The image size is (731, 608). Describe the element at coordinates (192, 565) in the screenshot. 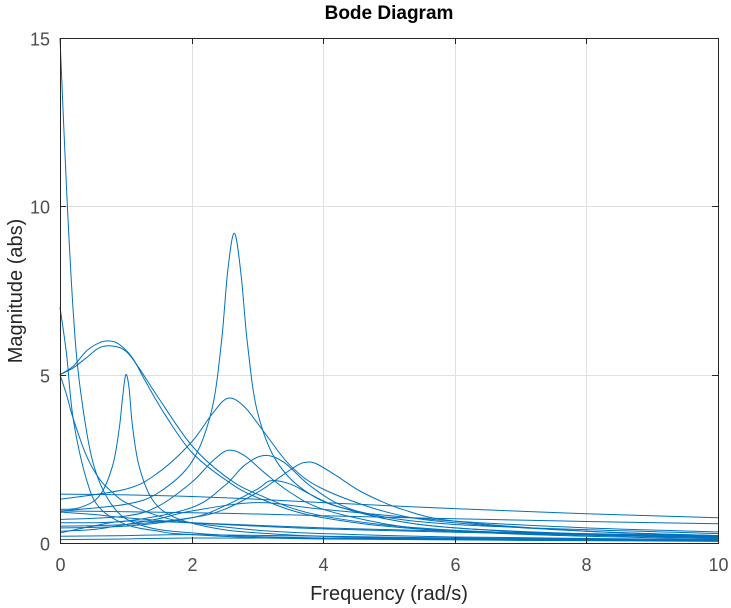

I see `x-tick-label: 2` at that location.